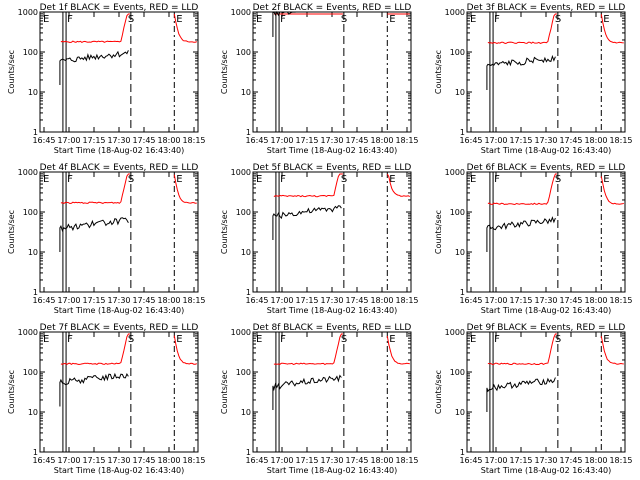 Image resolution: width=640 pixels, height=480 pixels. Describe the element at coordinates (546, 8) in the screenshot. I see `panel-title: Det 3f BLACK = Events, RED = LLD` at that location.